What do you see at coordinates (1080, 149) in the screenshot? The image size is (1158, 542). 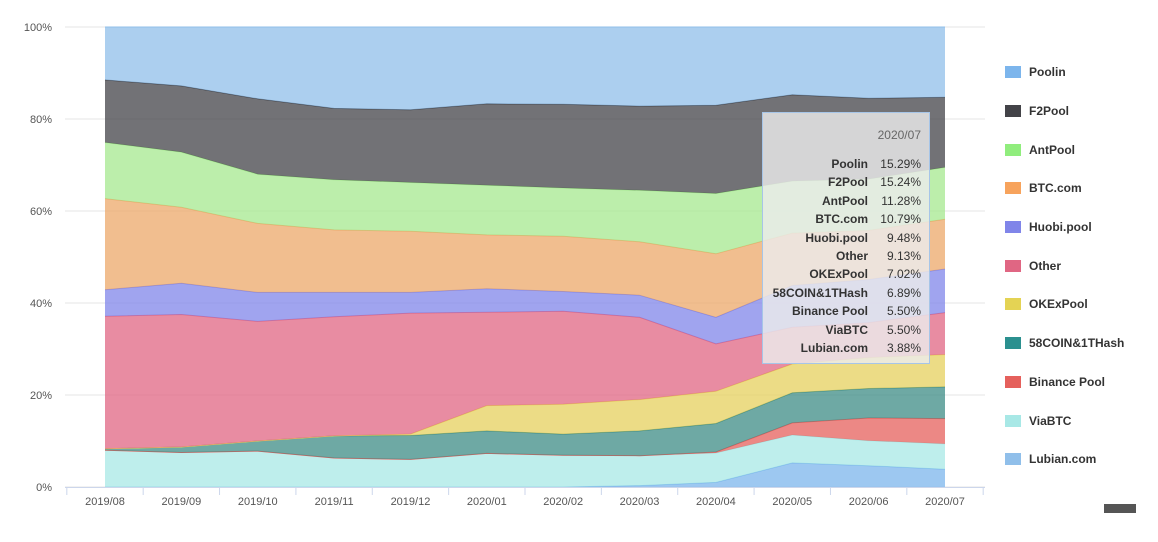 I see `legend-item-antpool: AntPool` at bounding box center [1080, 149].